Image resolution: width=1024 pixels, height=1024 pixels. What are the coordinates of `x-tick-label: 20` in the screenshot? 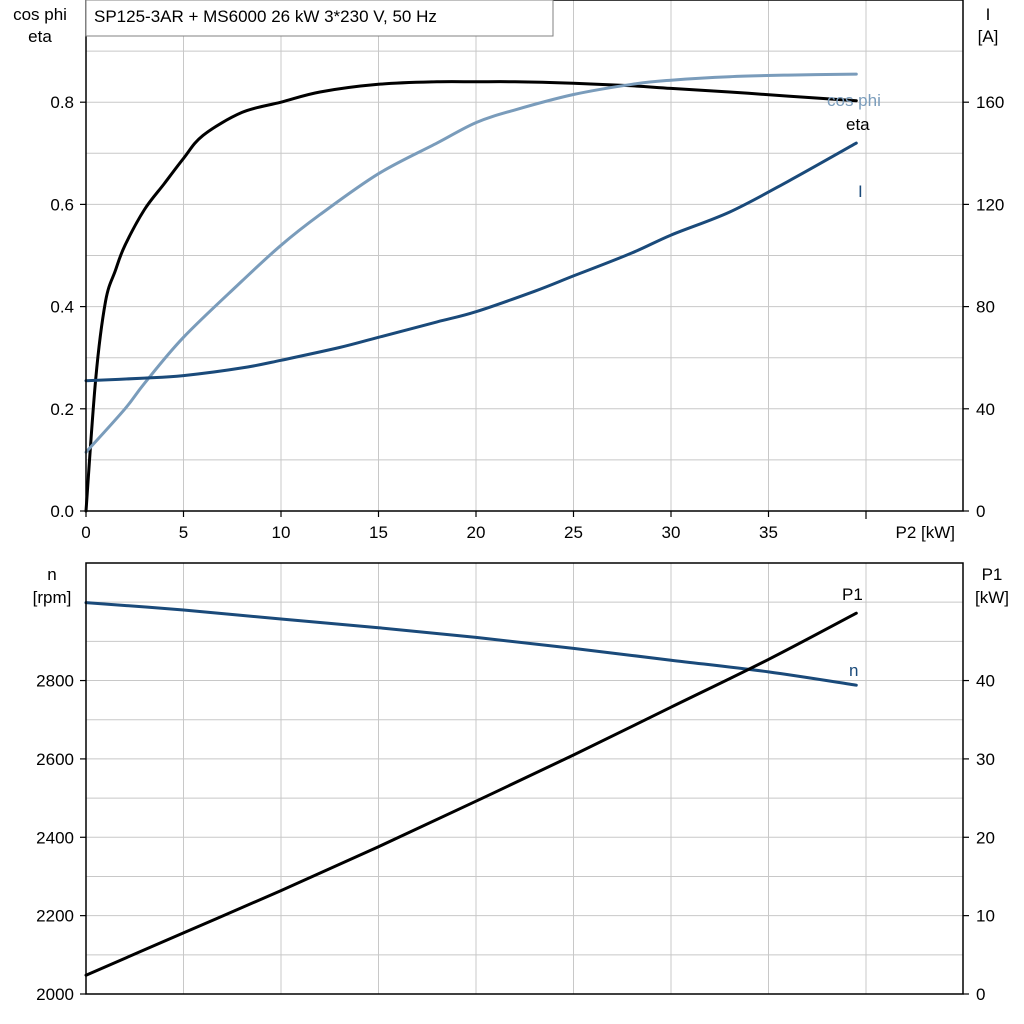 It's located at (476, 532).